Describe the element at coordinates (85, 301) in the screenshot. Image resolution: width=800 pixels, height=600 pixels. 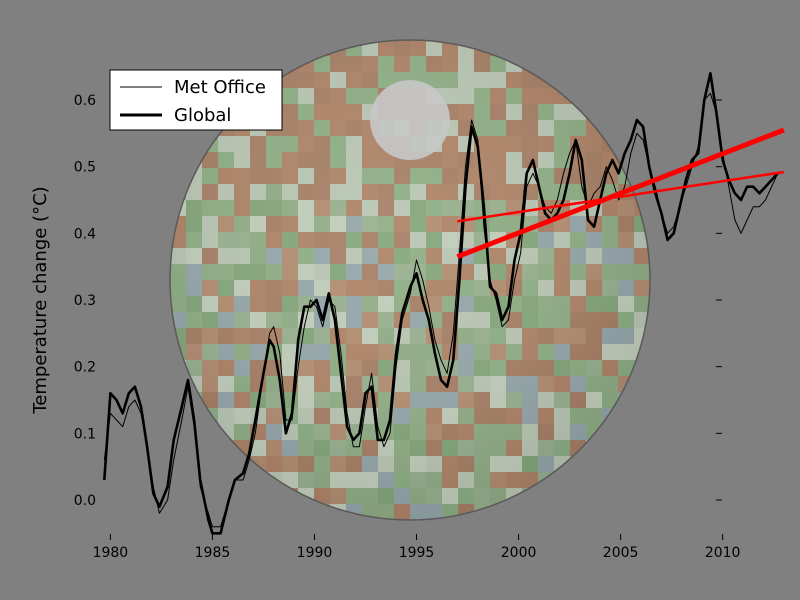
I see `y-tick-label: 0.3` at that location.